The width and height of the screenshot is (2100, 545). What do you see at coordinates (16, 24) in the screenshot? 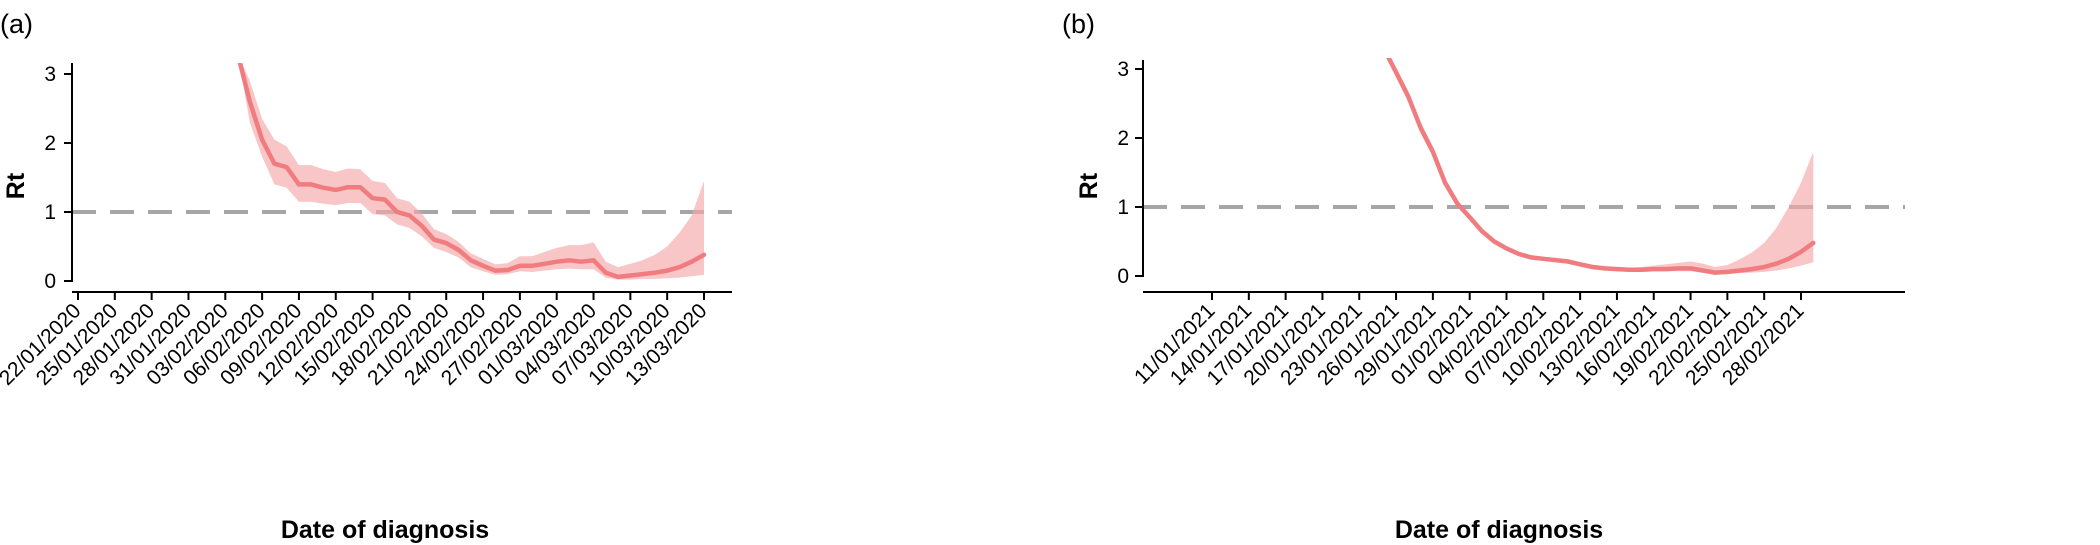
I see `panel-a-label: (a)` at bounding box center [16, 24].